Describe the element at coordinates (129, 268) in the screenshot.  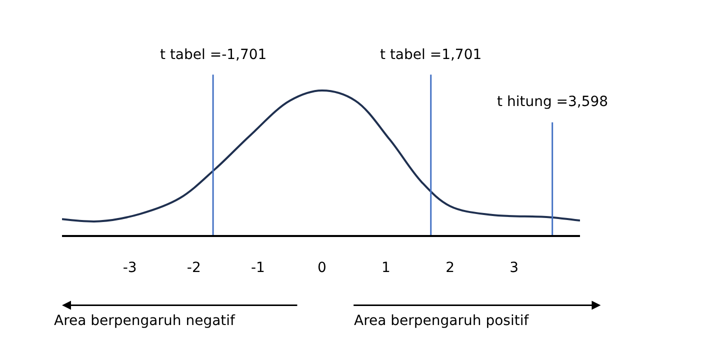
I see `x-tick-label: -3` at that location.